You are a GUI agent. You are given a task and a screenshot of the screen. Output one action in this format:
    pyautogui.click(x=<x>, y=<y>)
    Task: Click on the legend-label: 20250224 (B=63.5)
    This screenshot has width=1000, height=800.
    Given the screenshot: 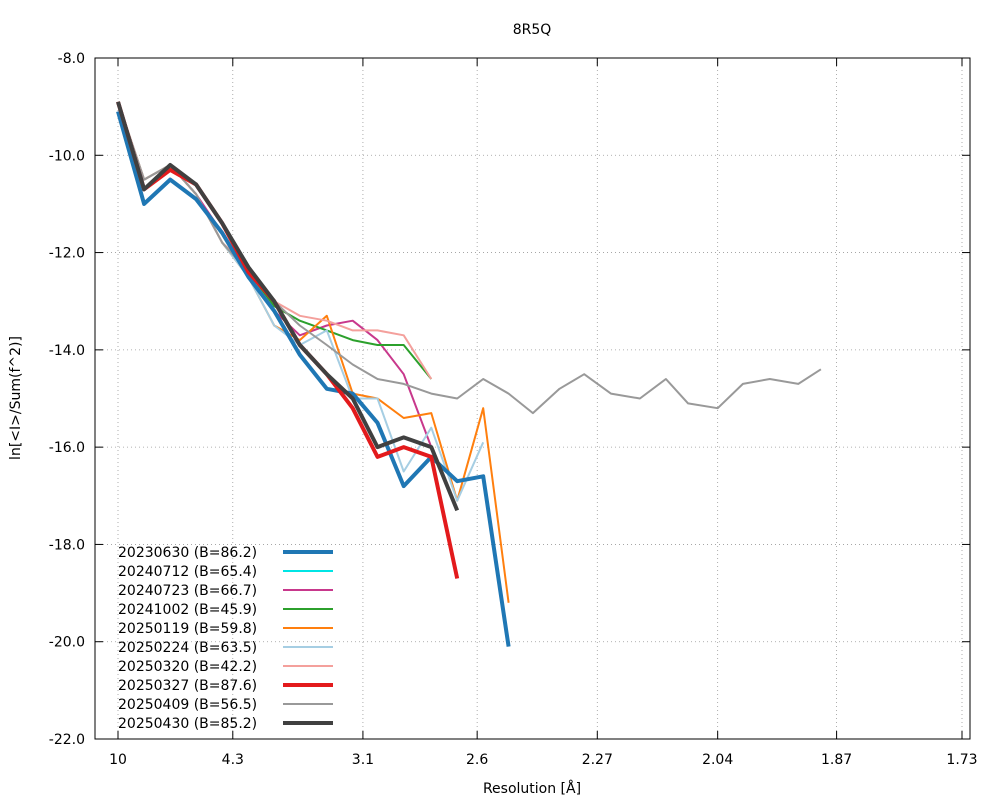 What is the action you would take?
    pyautogui.click(x=187, y=648)
    